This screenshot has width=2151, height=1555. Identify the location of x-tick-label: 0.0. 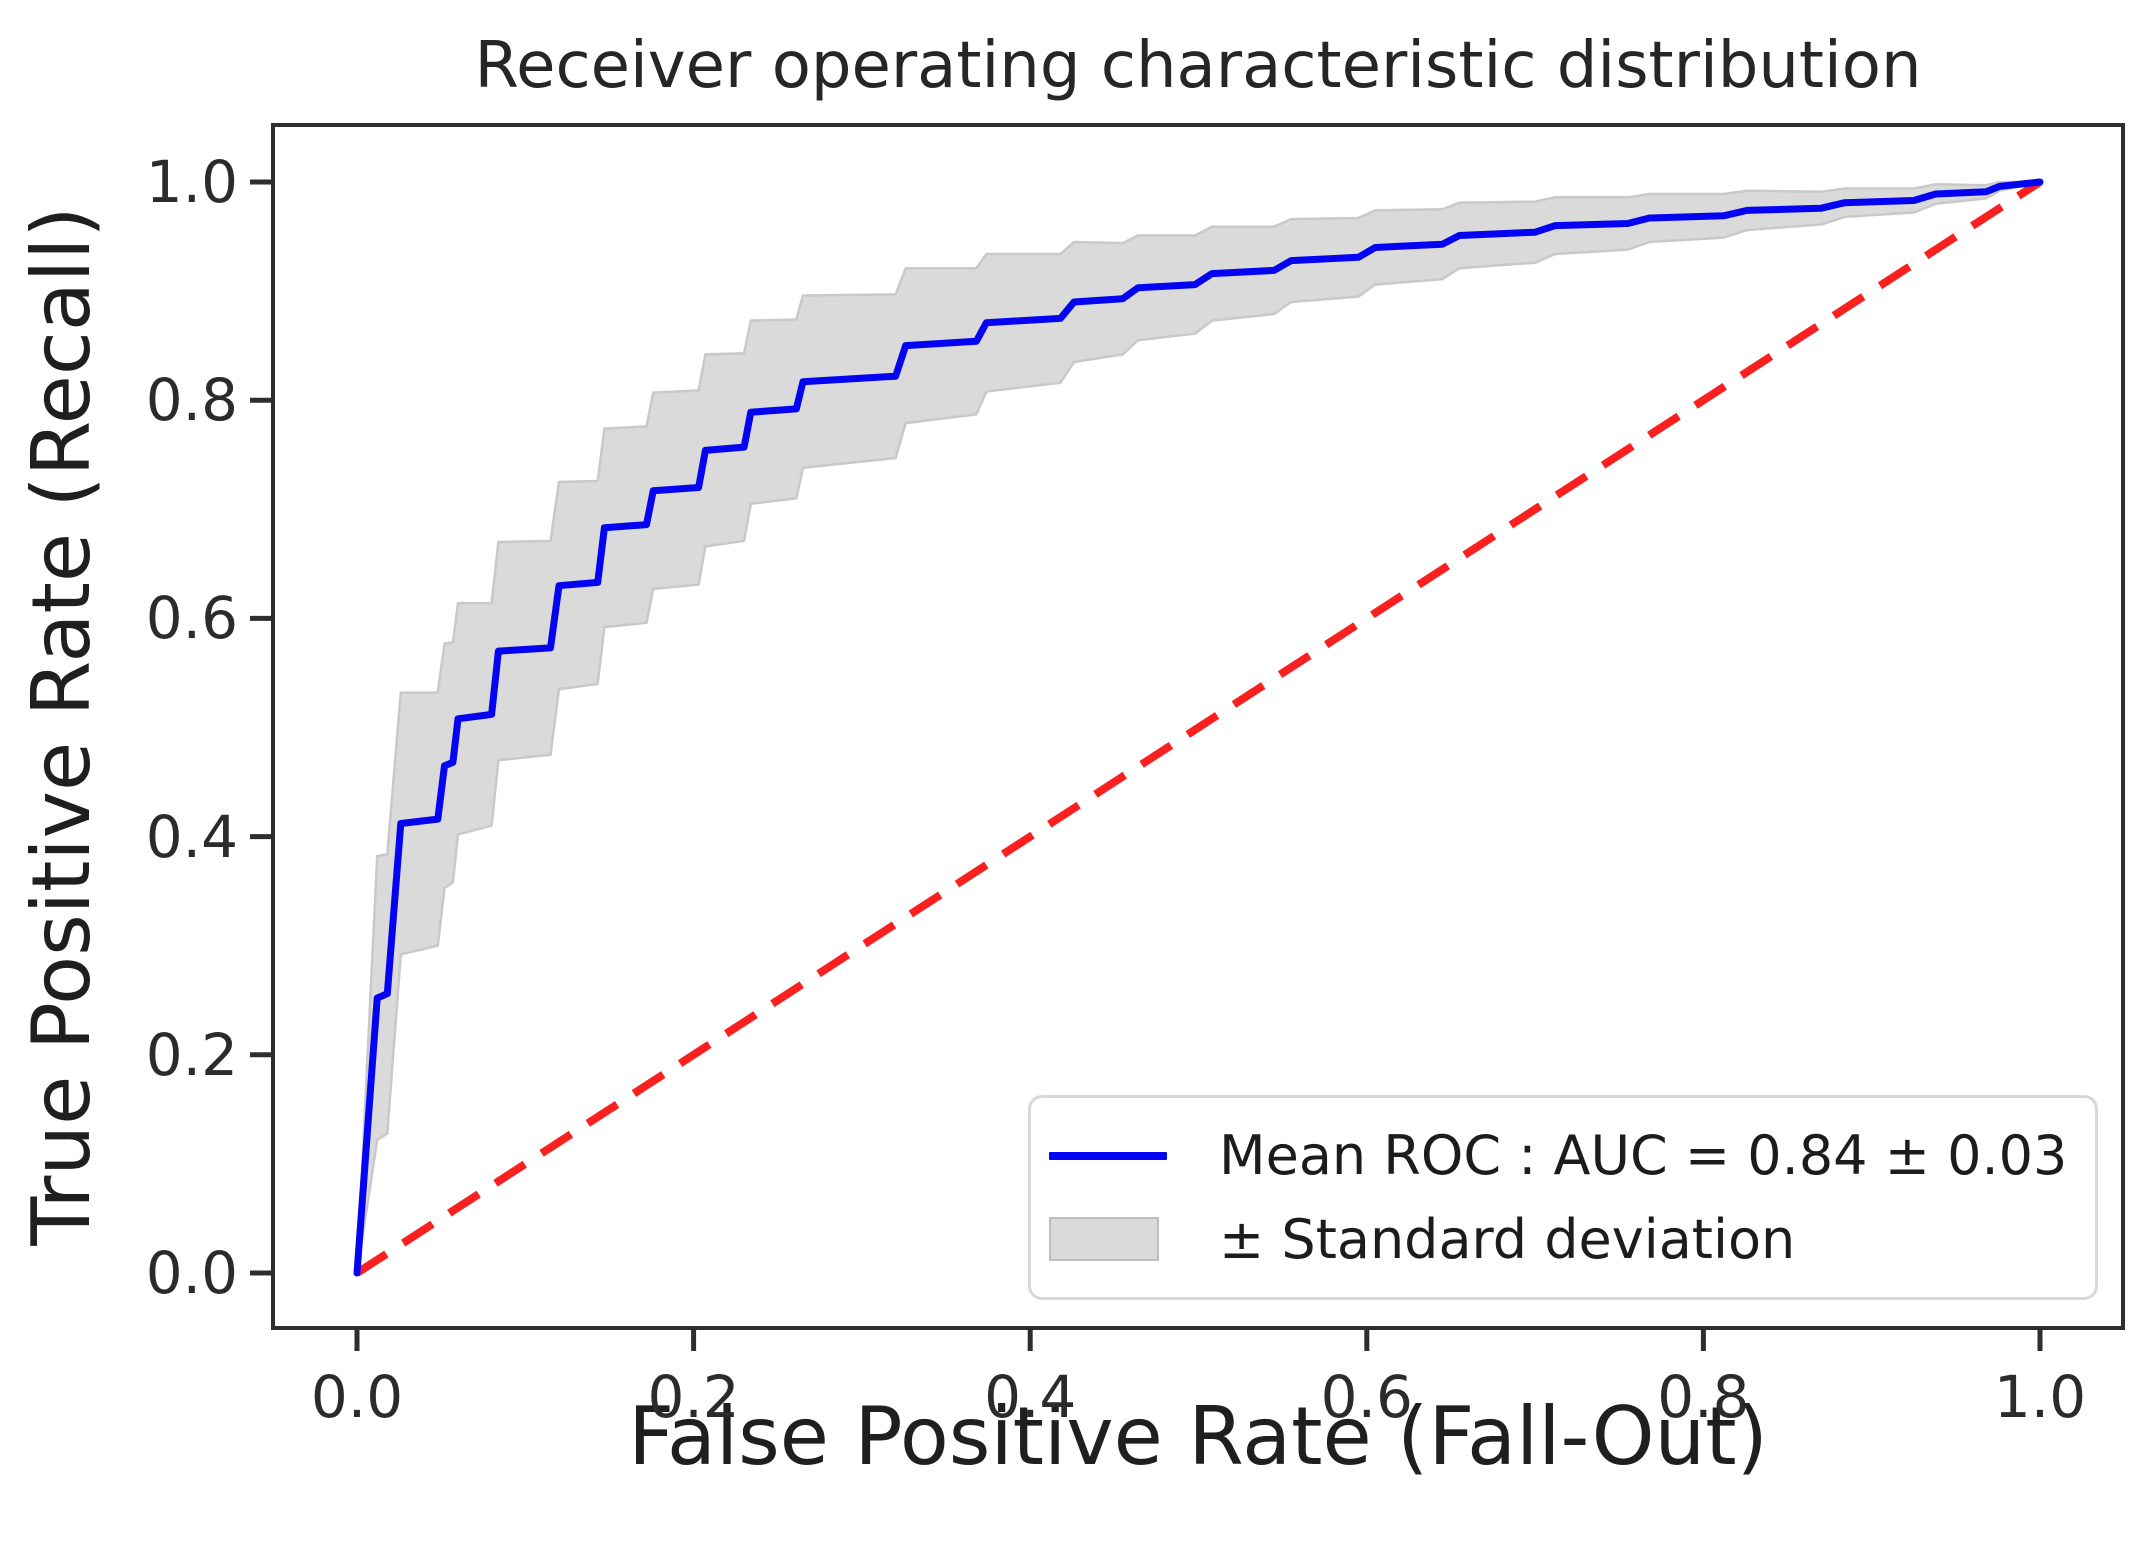
(357, 1397).